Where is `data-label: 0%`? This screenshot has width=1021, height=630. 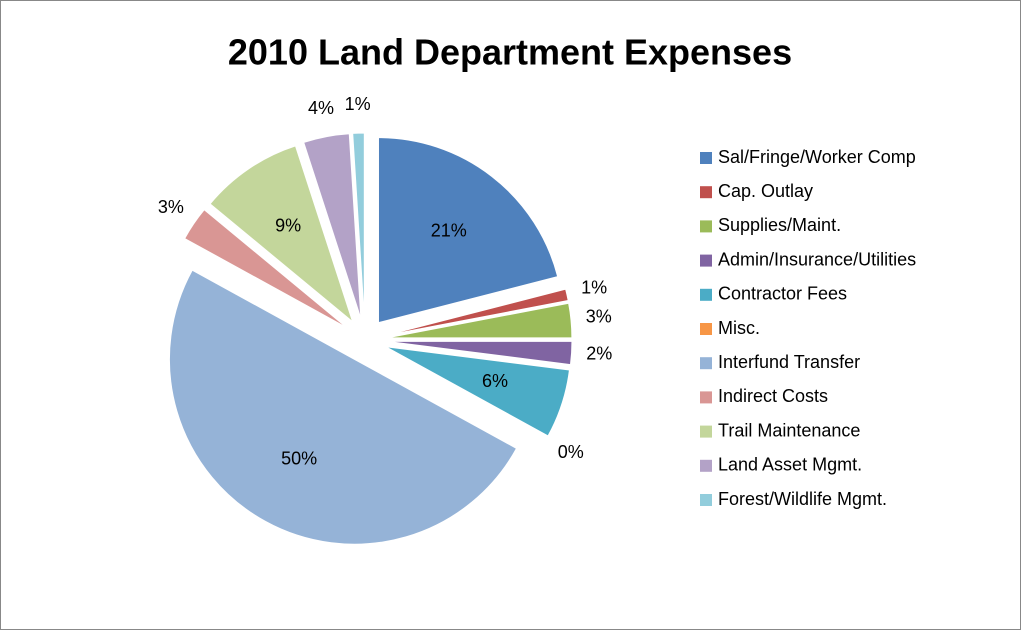 data-label: 0% is located at coordinates (571, 452).